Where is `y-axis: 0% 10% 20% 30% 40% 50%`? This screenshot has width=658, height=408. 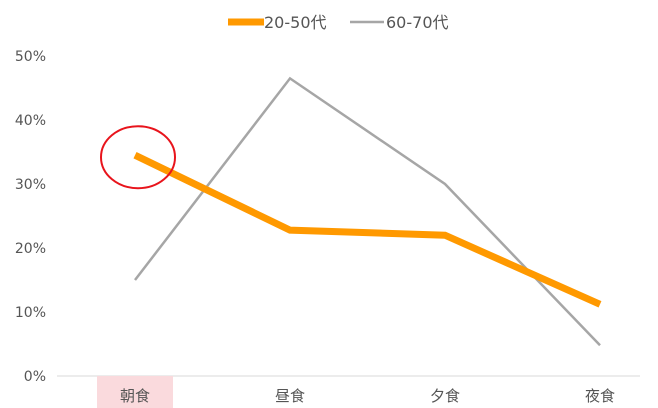 y-axis: 0% 10% 20% 30% 40% 50% is located at coordinates (30, 217).